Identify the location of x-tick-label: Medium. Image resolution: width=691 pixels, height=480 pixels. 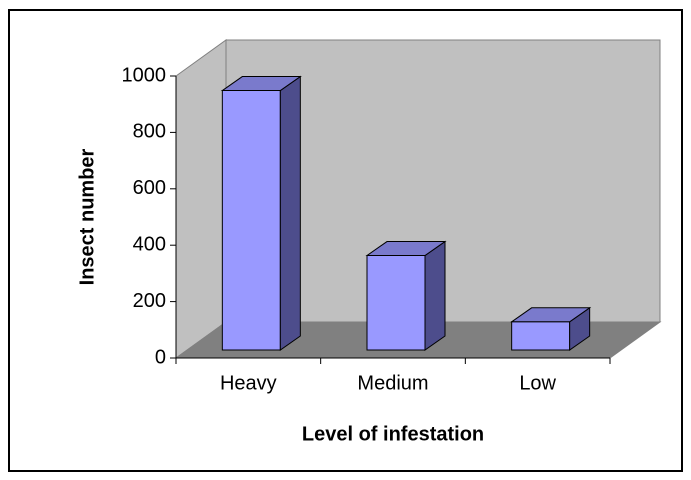
(392, 383).